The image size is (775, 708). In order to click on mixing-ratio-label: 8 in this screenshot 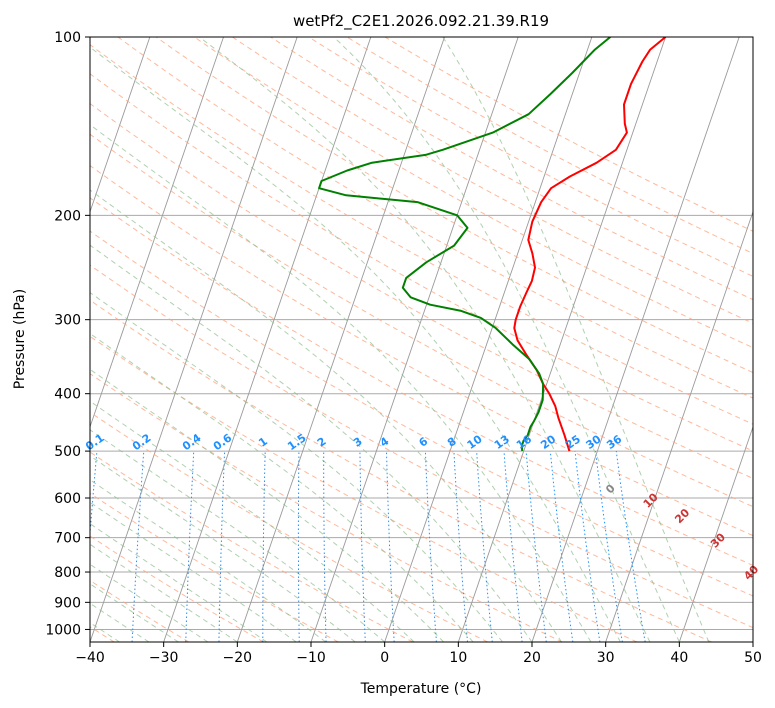, I will do `click(452, 442)`.